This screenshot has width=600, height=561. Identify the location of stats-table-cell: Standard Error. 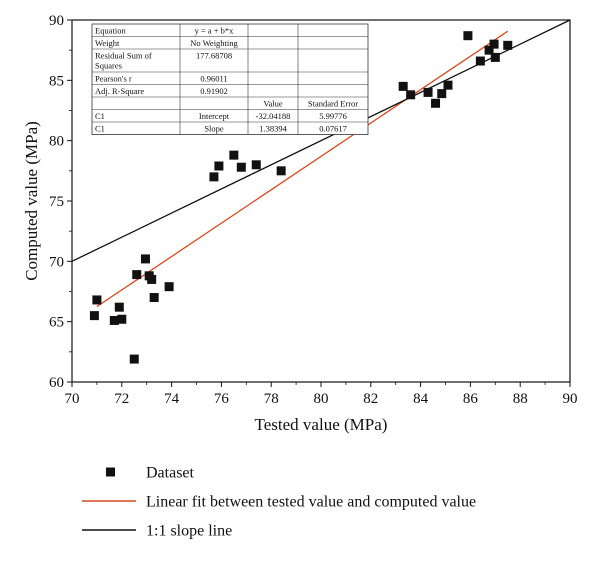
(333, 104).